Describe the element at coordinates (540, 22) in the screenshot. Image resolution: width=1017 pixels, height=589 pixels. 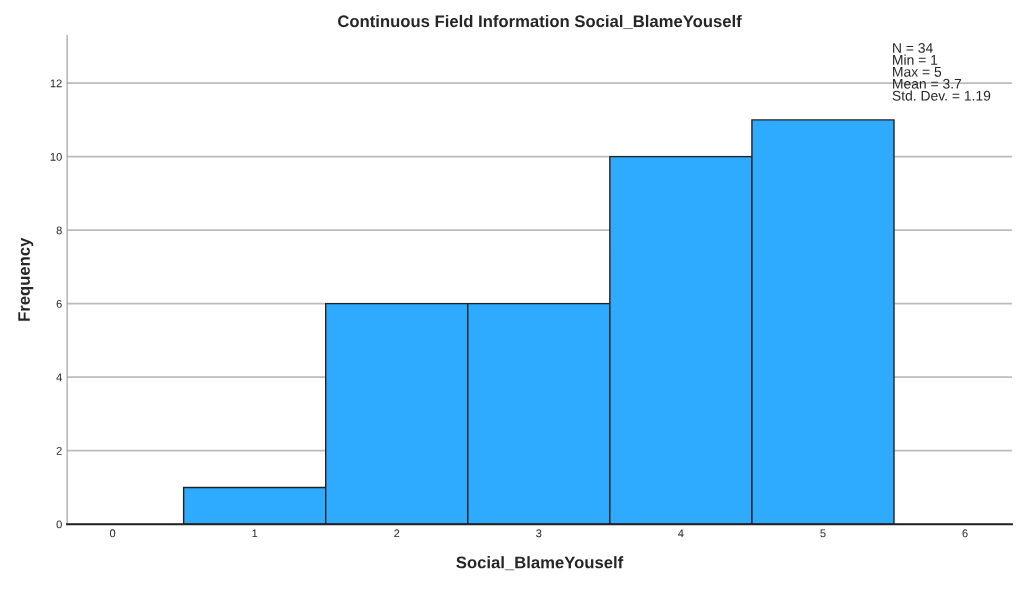
I see `chart-title: Continuous Field Information Social_BlameYouself` at that location.